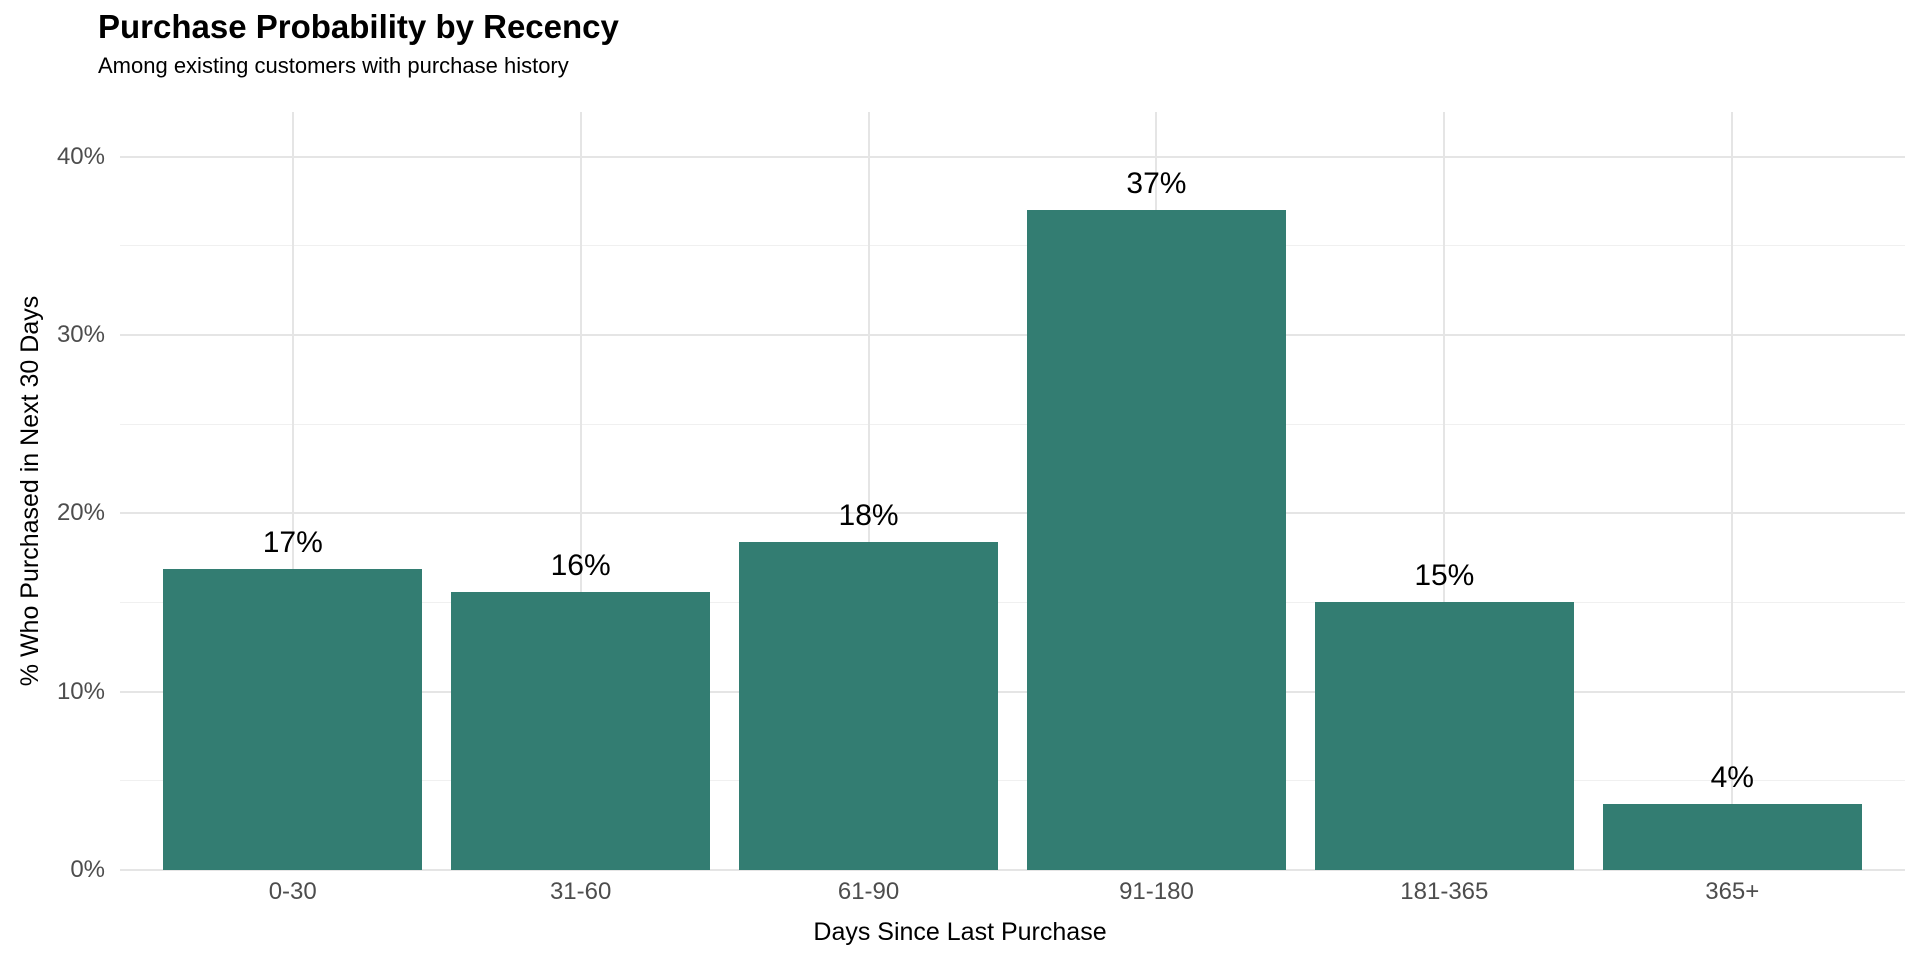  Describe the element at coordinates (80, 513) in the screenshot. I see `y-tick-label: 20%` at that location.